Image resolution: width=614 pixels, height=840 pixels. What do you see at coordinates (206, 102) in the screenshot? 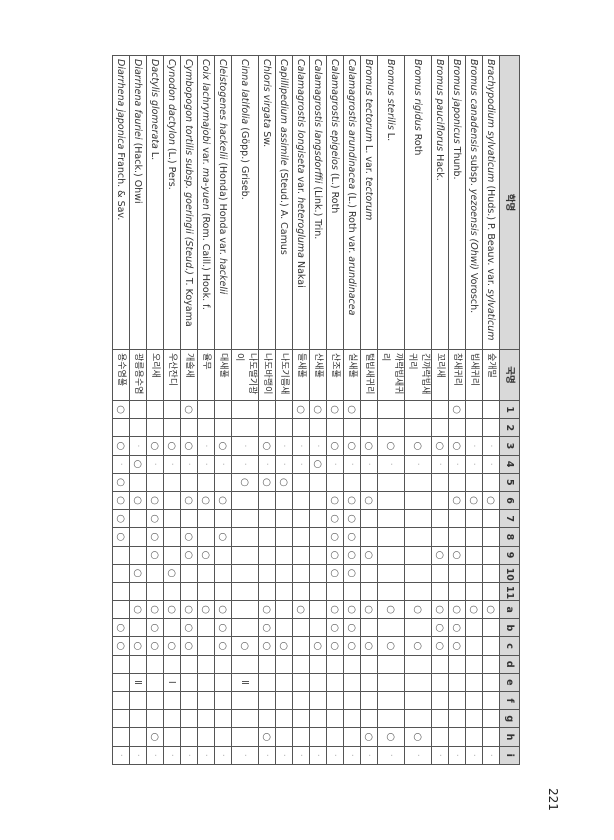
I see `italic-name-part: Coix lachrymajobi` at bounding box center [206, 102].